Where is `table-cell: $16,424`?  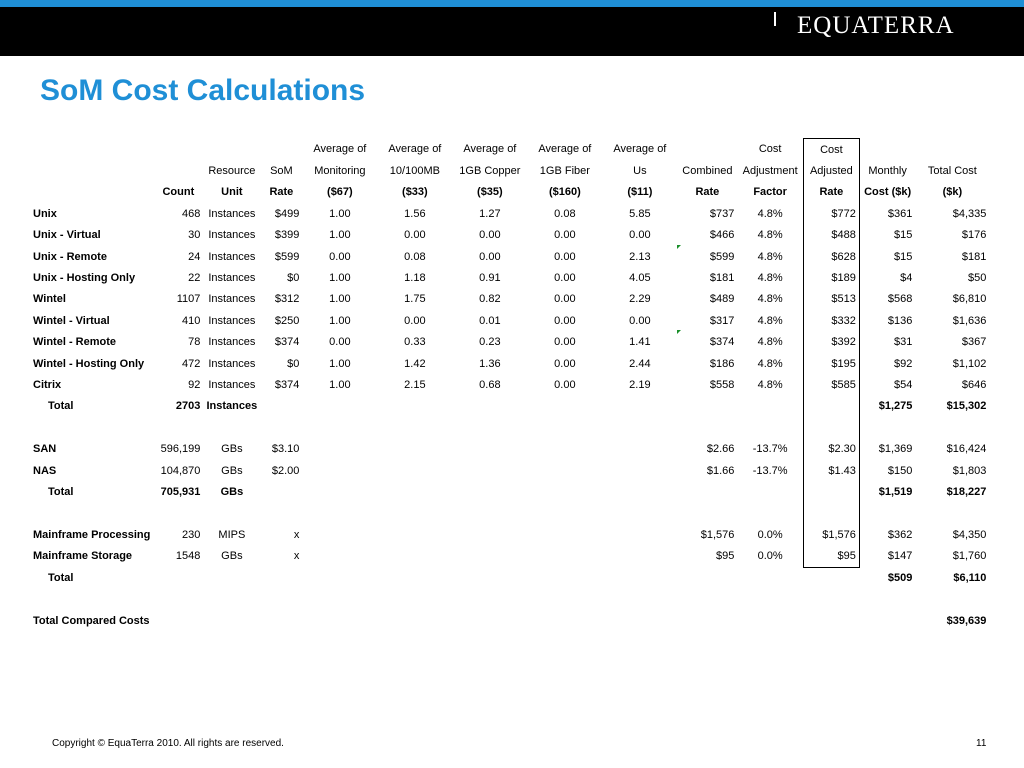 table-cell: $16,424 is located at coordinates (966, 449).